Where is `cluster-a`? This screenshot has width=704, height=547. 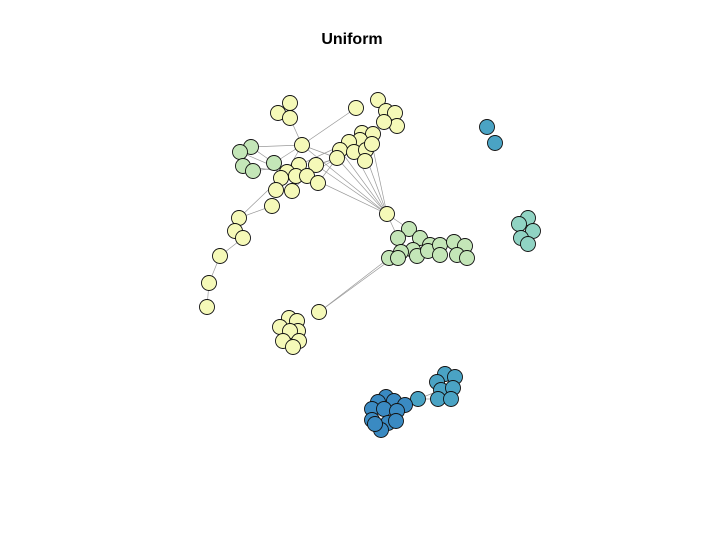 cluster-a is located at coordinates (334, 153).